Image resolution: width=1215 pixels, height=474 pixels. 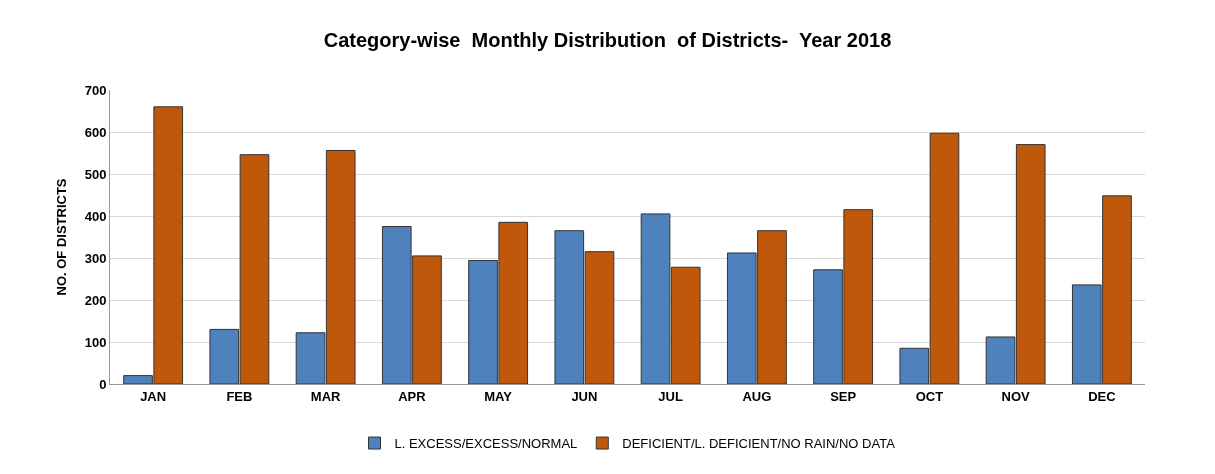 What do you see at coordinates (239, 396) in the screenshot?
I see `x-tick-label: FEB` at bounding box center [239, 396].